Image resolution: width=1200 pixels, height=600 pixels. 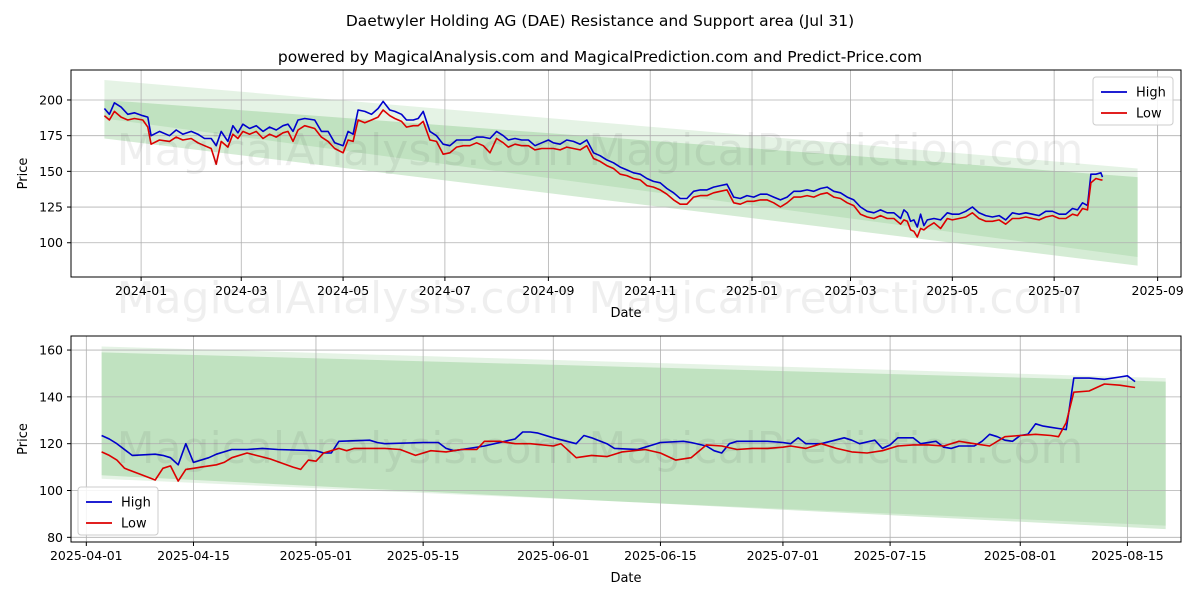 I want to click on top-x-tick-label-10: 2025-09, so click(x=1158, y=290).